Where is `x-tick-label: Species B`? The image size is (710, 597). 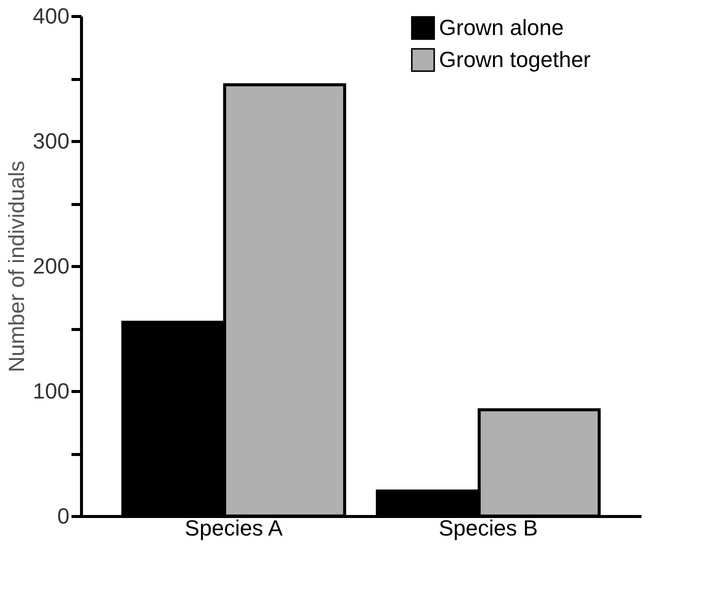 x-tick-label: Species B is located at coordinates (488, 528).